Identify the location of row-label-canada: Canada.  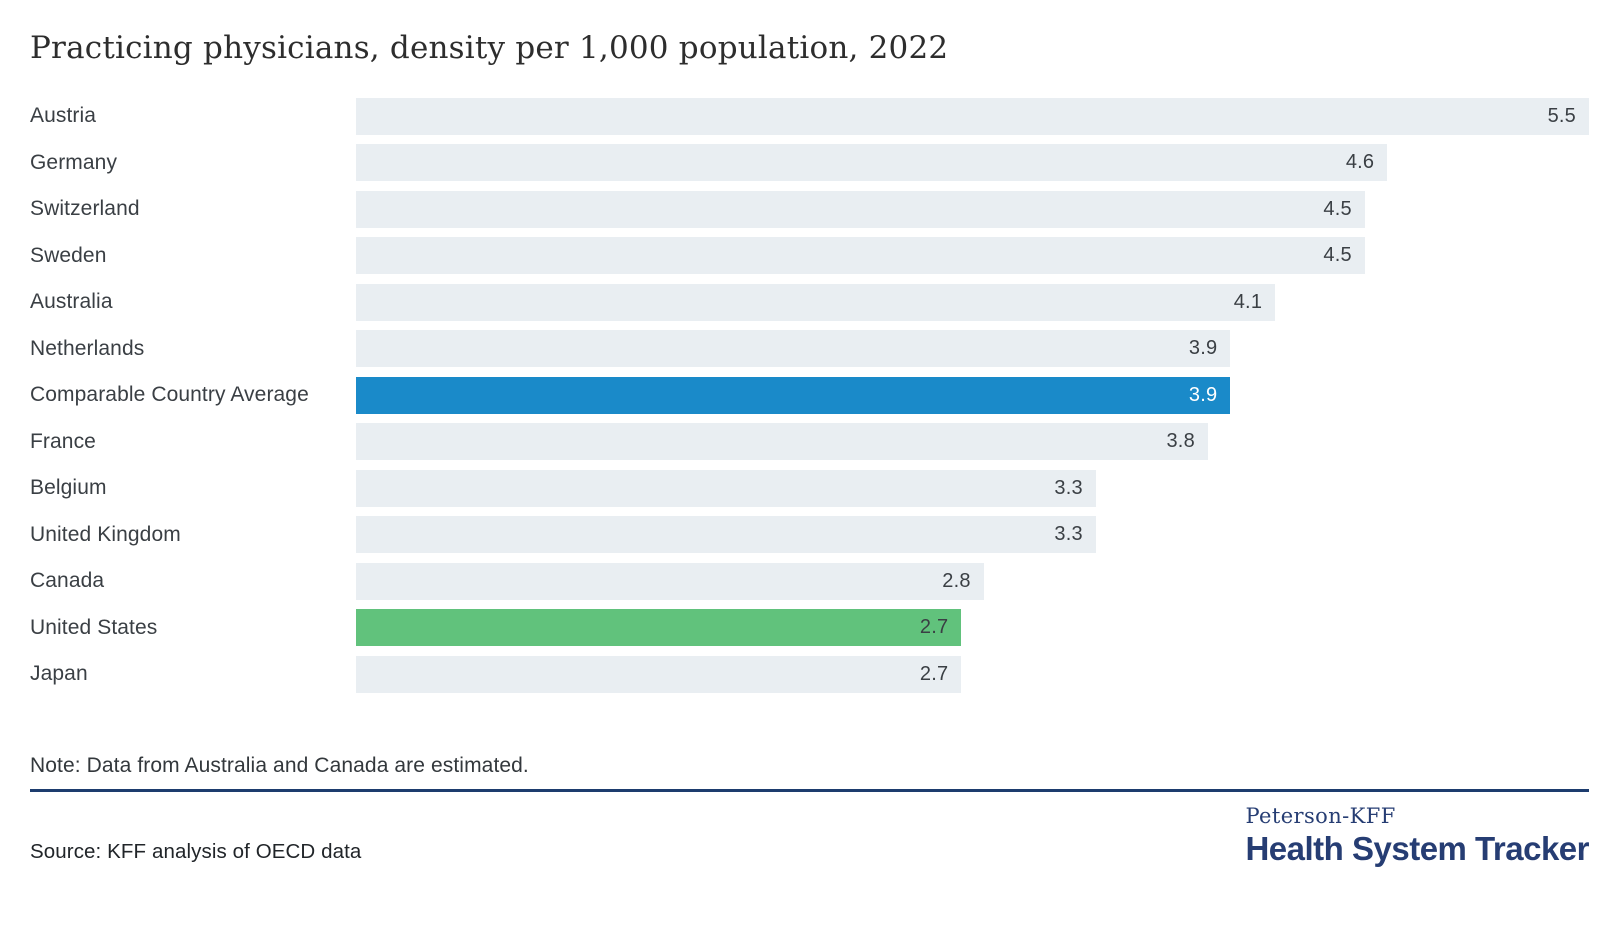
(67, 581).